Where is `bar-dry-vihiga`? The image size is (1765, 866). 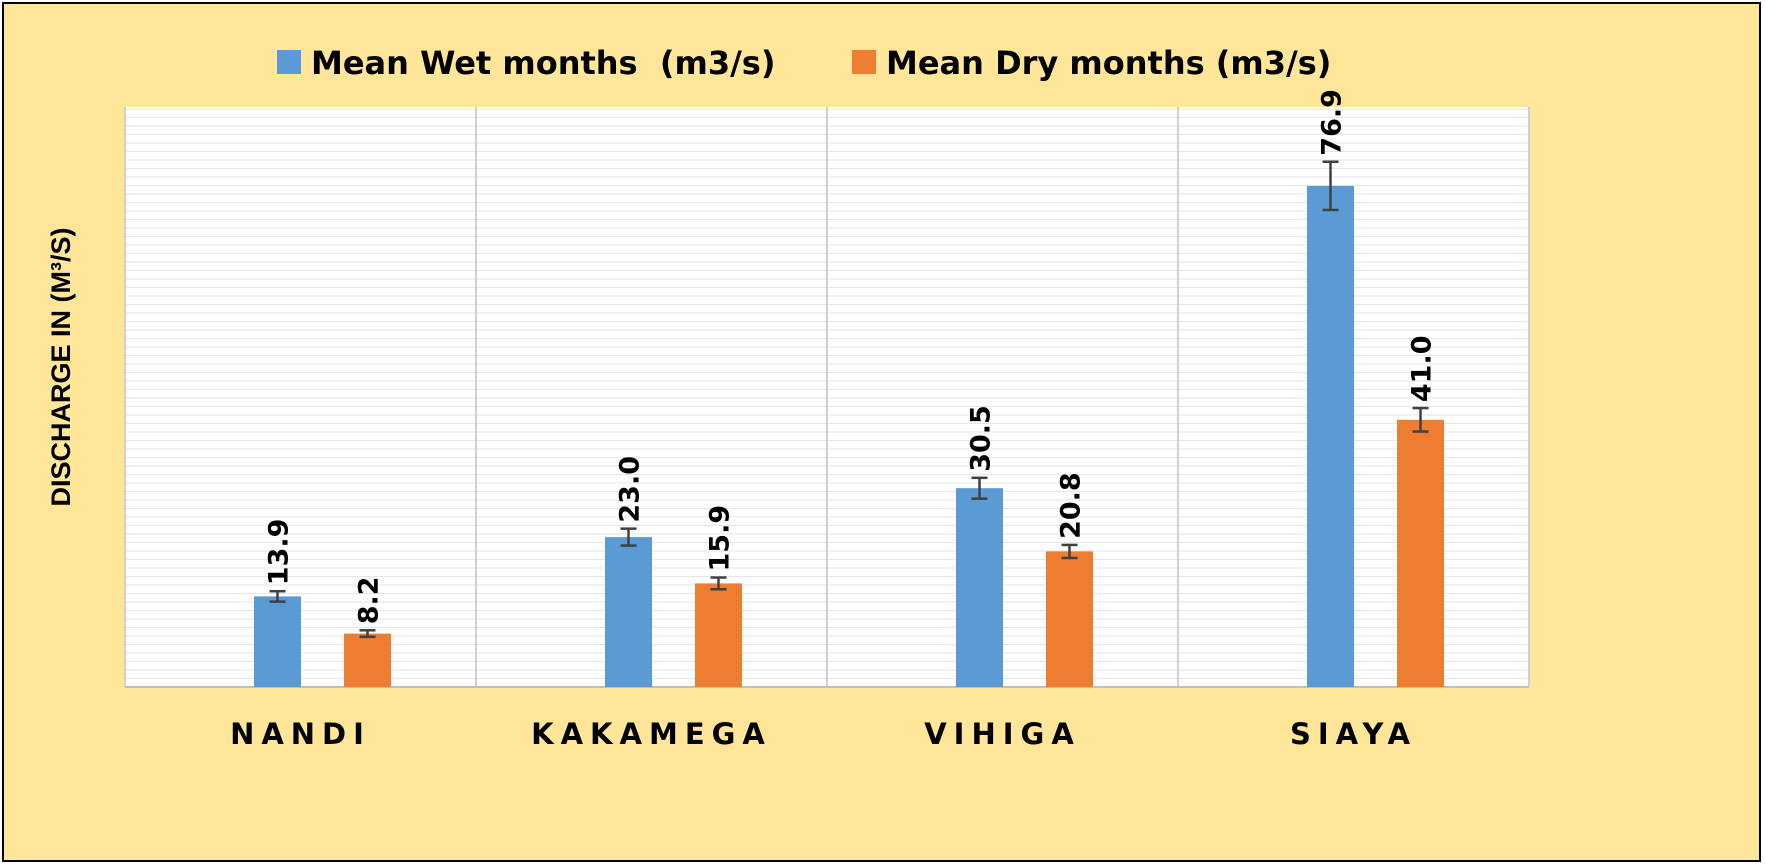
bar-dry-vihiga is located at coordinates (1069, 619).